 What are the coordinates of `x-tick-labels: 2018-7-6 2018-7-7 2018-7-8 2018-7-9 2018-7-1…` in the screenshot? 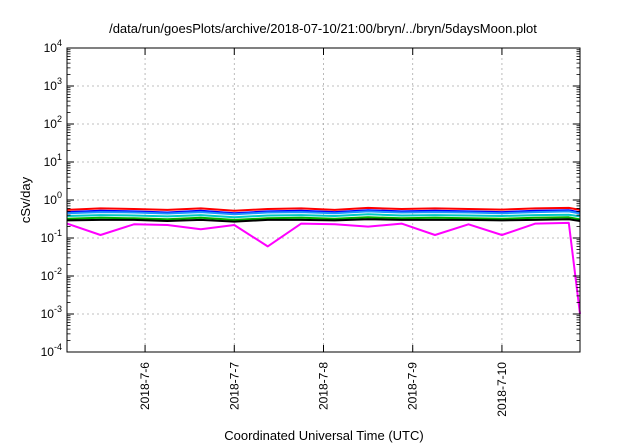 It's located at (323, 389).